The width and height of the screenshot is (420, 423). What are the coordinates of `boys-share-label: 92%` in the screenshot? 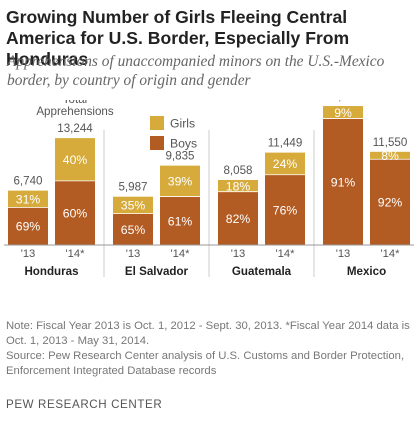 It's located at (390, 203).